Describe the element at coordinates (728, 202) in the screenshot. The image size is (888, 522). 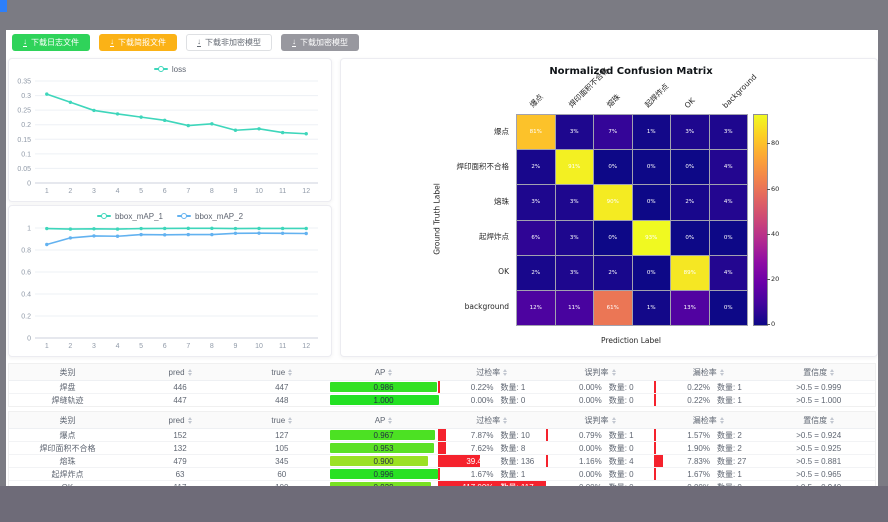
I see `matrix-cell: 4%` at that location.